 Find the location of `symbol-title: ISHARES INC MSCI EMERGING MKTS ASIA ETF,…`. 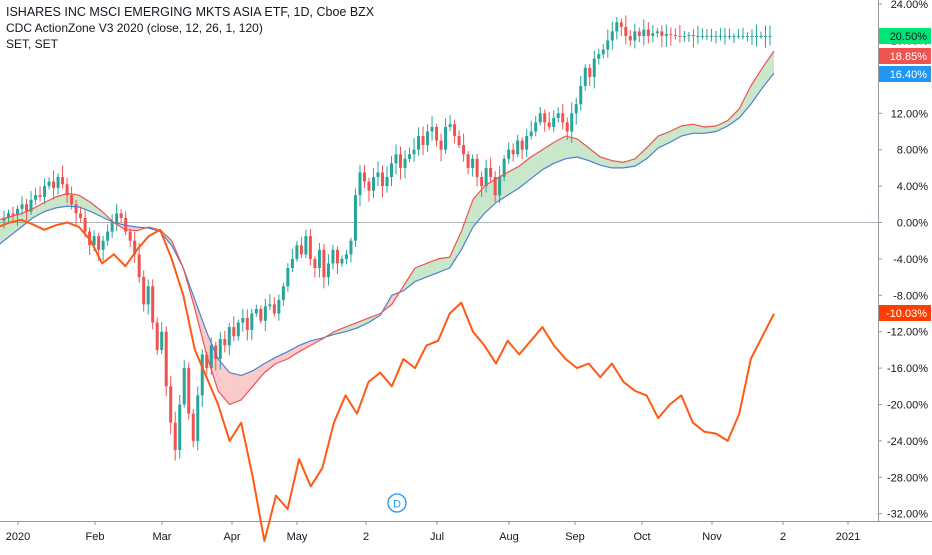

symbol-title: ISHARES INC MSCI EMERGING MKTS ASIA ETF,… is located at coordinates (190, 12).